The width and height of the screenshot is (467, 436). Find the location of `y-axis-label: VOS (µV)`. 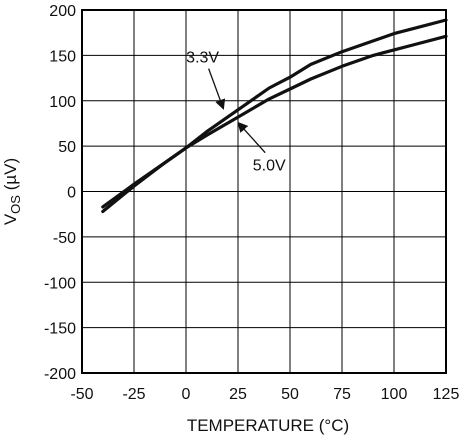

y-axis-label: VOS (µV) is located at coordinates (12, 191).